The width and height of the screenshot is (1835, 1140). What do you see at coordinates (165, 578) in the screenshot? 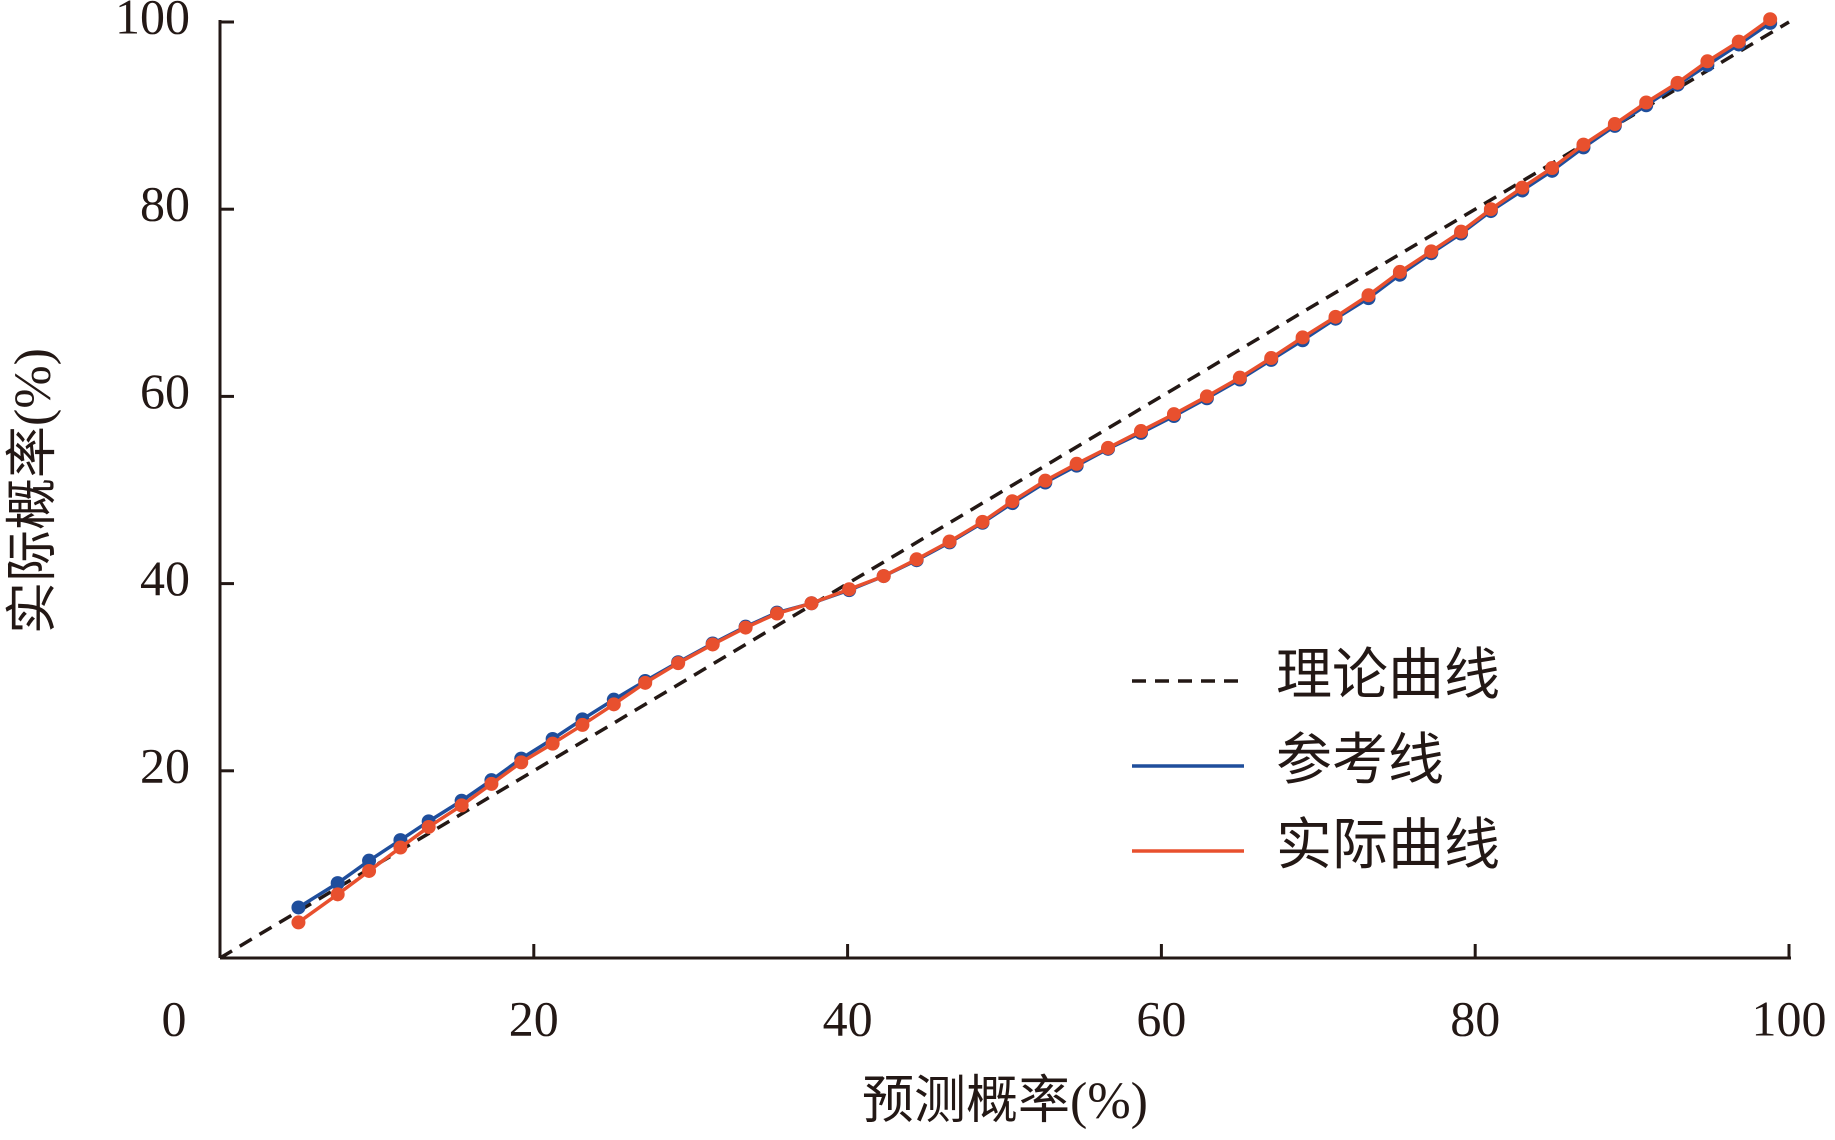
I see `y-tick-label: 40` at bounding box center [165, 578].